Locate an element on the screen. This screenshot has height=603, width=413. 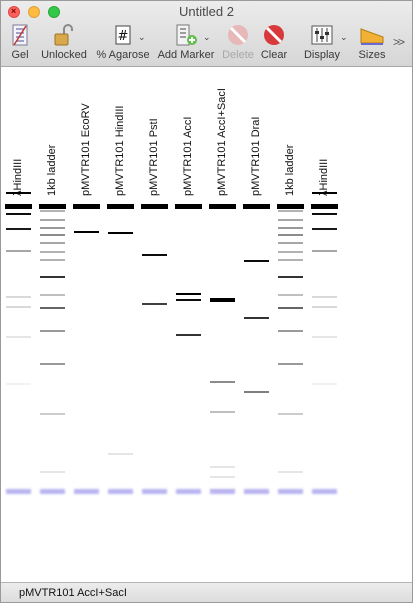
lock-toggle-button: Unlocked is located at coordinates (64, 42).